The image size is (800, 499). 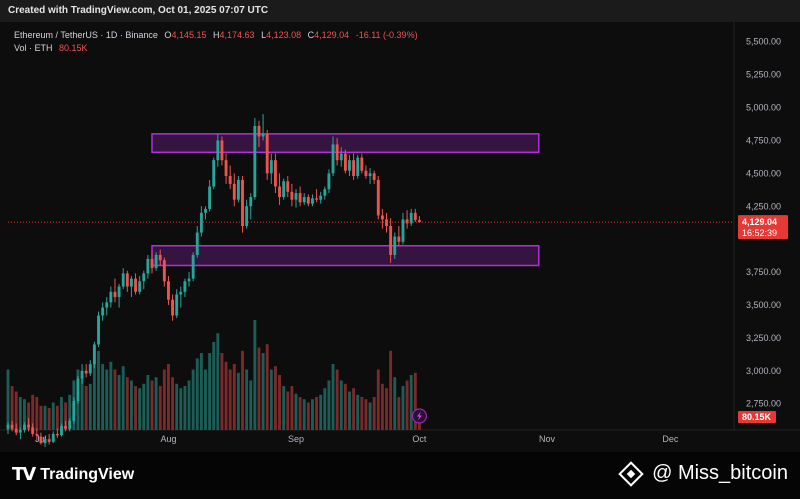 What do you see at coordinates (386, 35) in the screenshot?
I see `legend-change: -16.11 (-0.39%)` at bounding box center [386, 35].